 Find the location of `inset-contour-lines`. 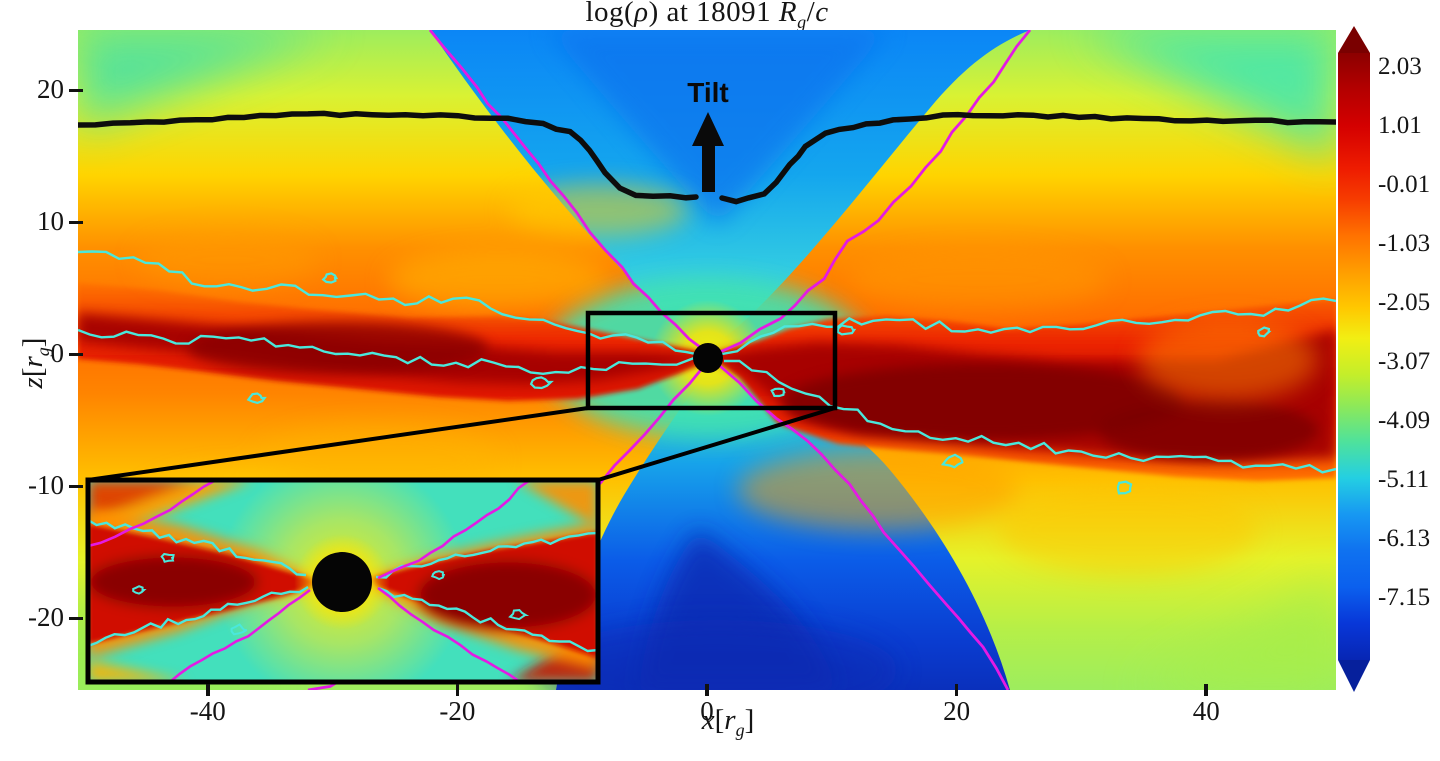

inset-contour-lines is located at coordinates (343, 581).